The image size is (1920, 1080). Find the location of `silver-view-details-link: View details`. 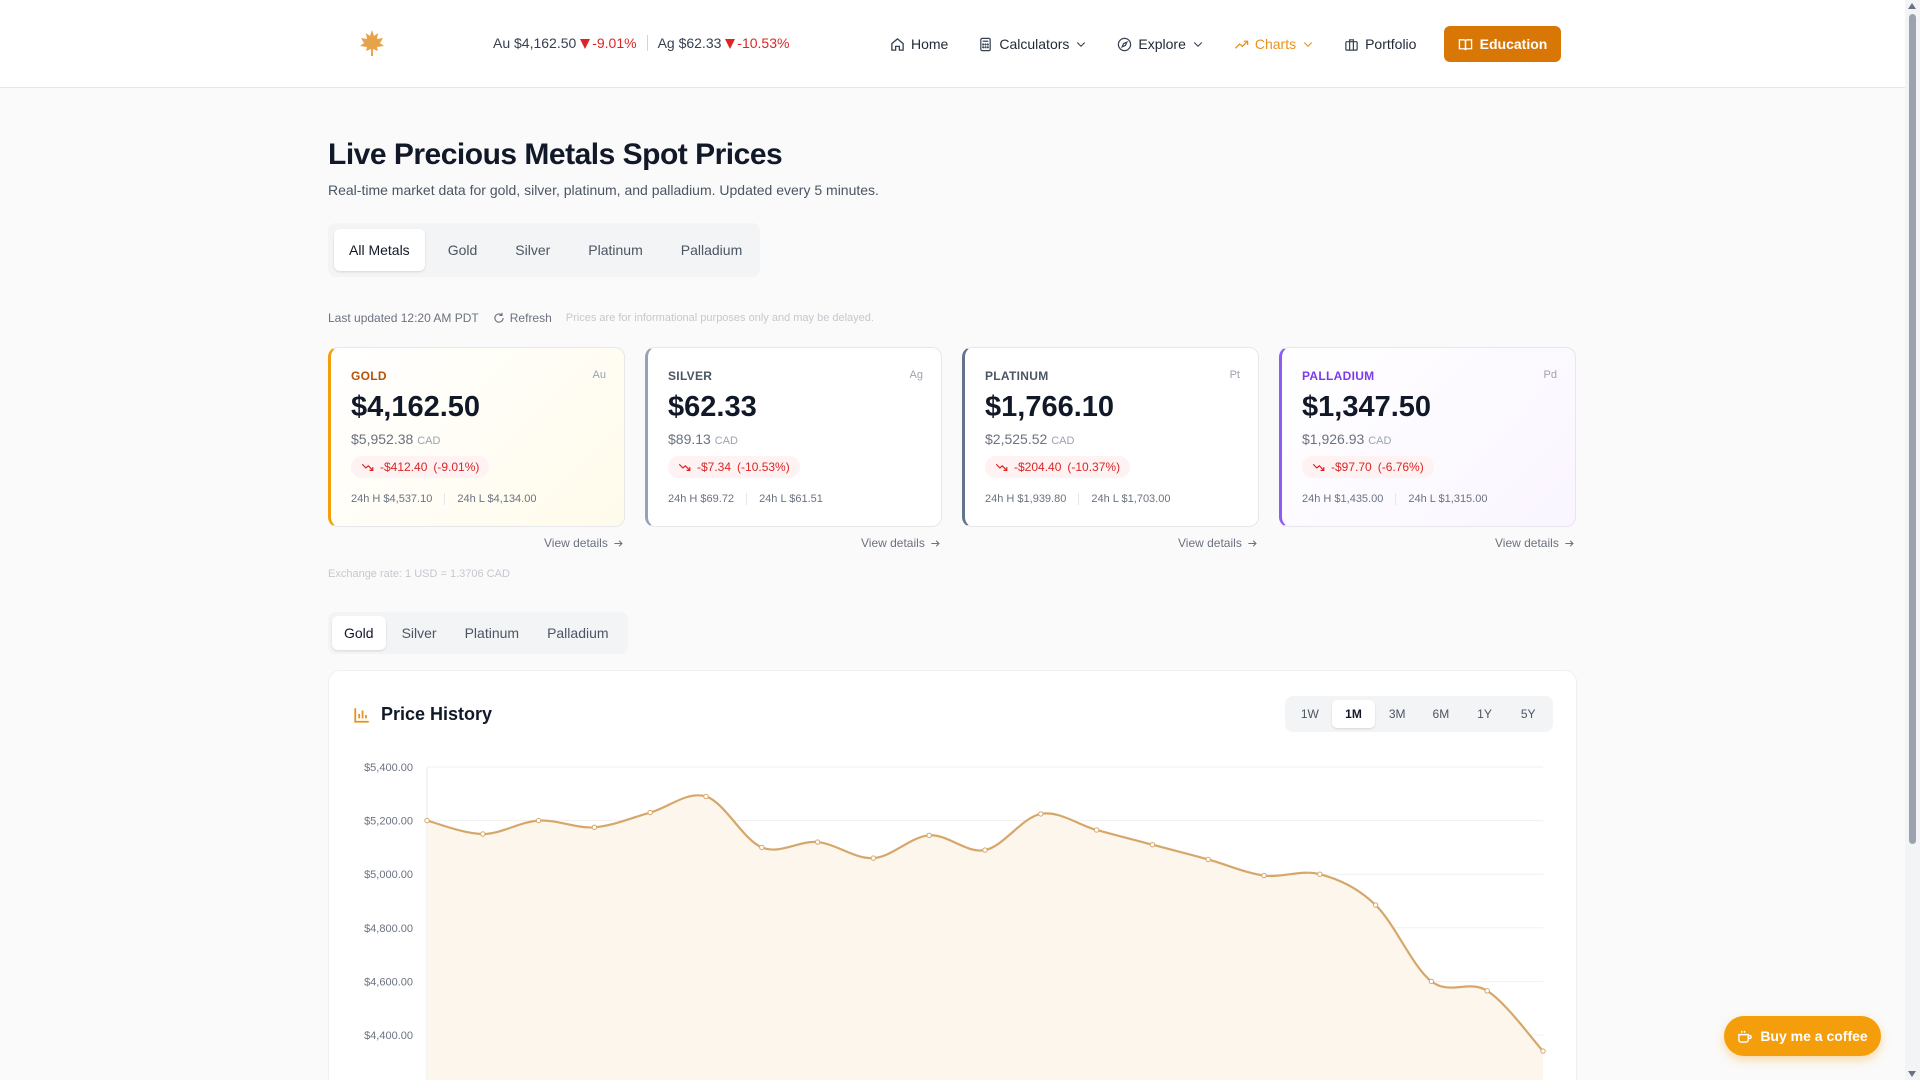

silver-view-details-link: View details is located at coordinates (901, 543).